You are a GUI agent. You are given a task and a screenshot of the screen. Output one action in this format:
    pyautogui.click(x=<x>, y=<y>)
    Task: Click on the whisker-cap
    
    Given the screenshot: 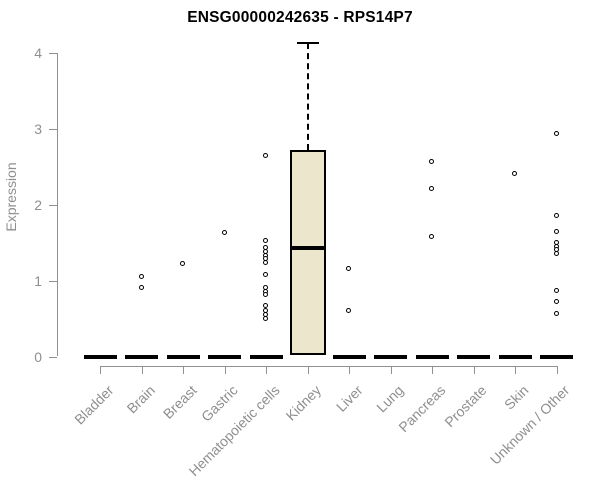 What is the action you would take?
    pyautogui.click(x=307, y=43)
    